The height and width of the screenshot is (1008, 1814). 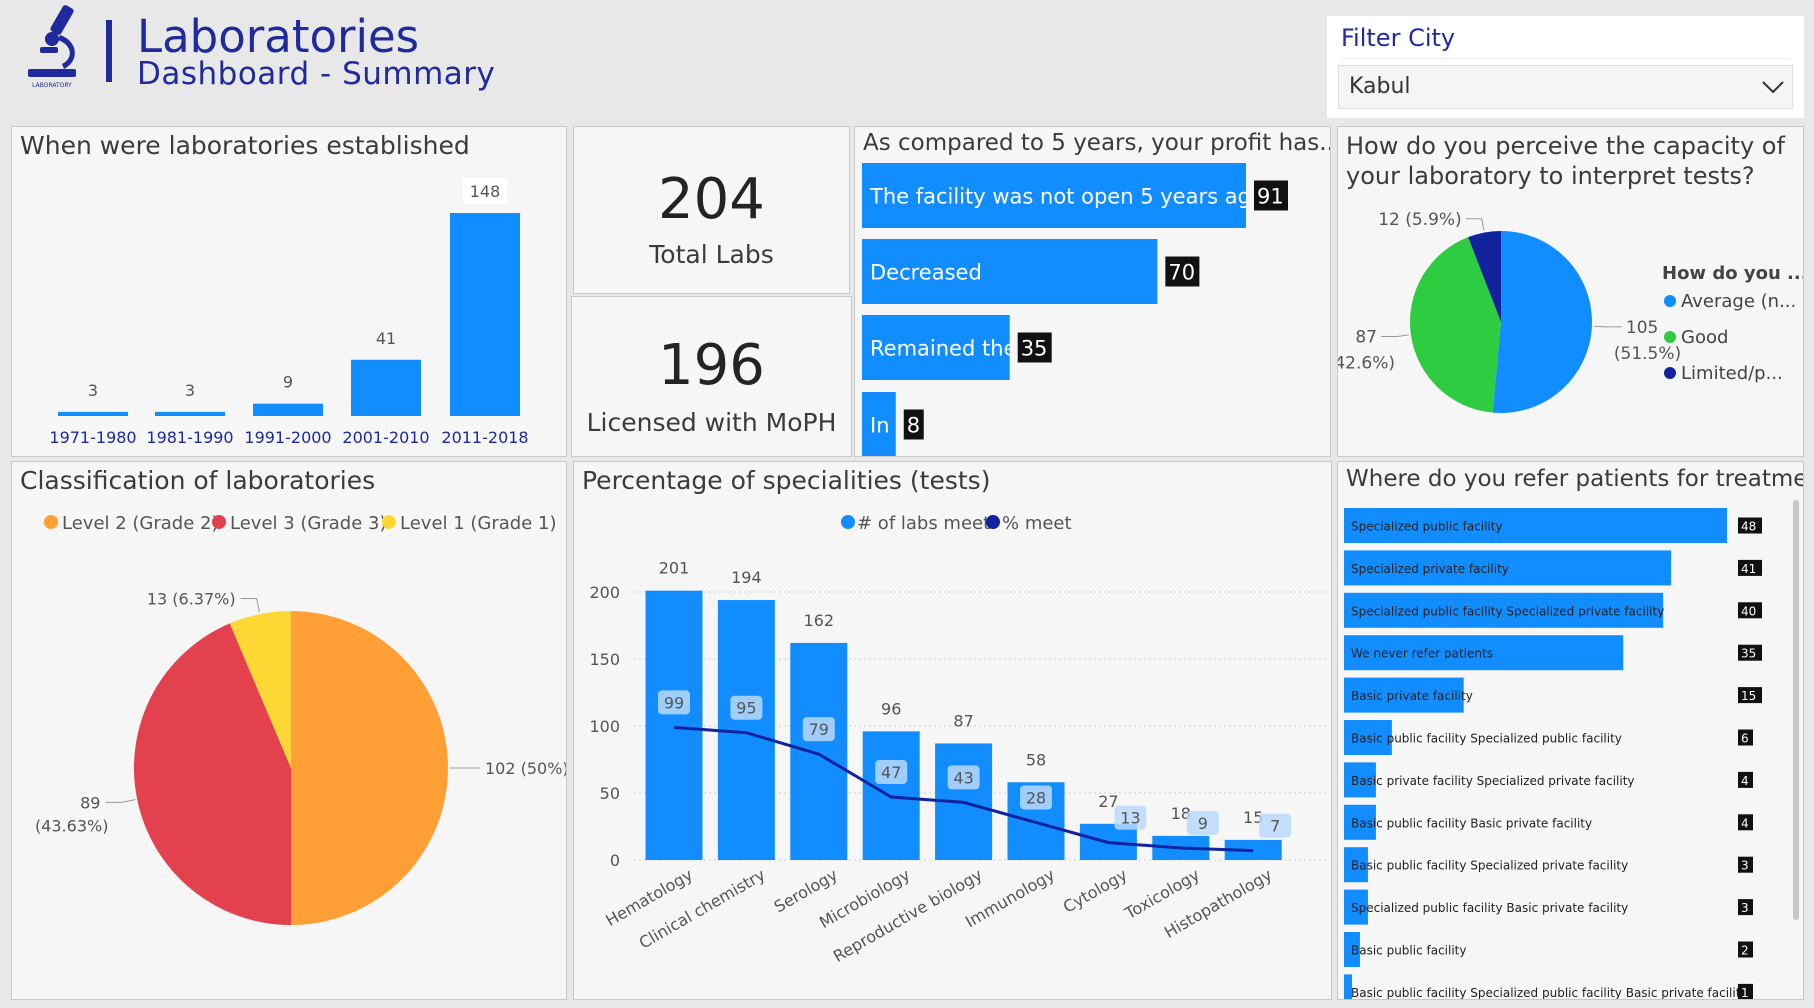 What do you see at coordinates (245, 145) in the screenshot?
I see `established-title: When were laboratories established` at bounding box center [245, 145].